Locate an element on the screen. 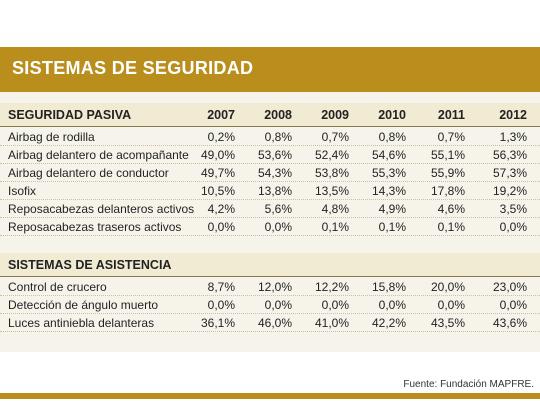  value-cell: 5,6% is located at coordinates (278, 209).